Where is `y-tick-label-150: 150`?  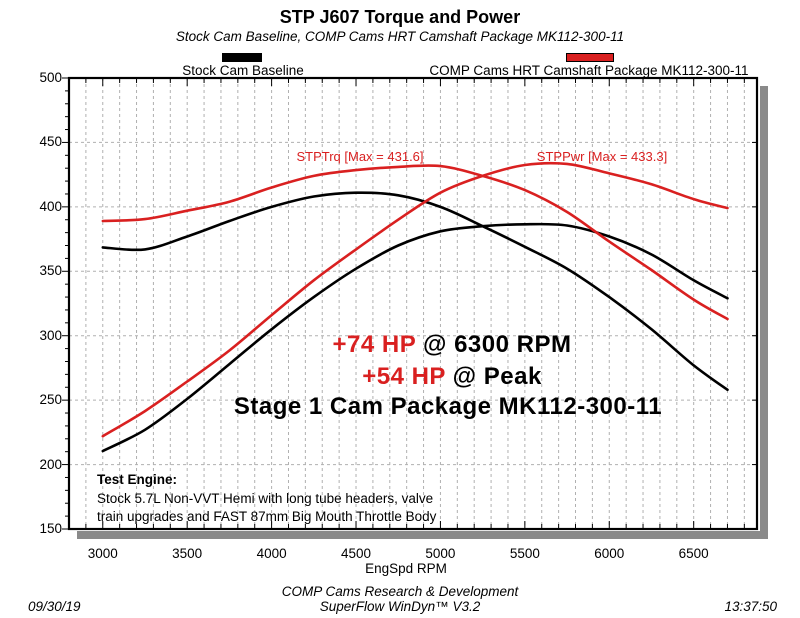 y-tick-label-150: 150 is located at coordinates (50, 528).